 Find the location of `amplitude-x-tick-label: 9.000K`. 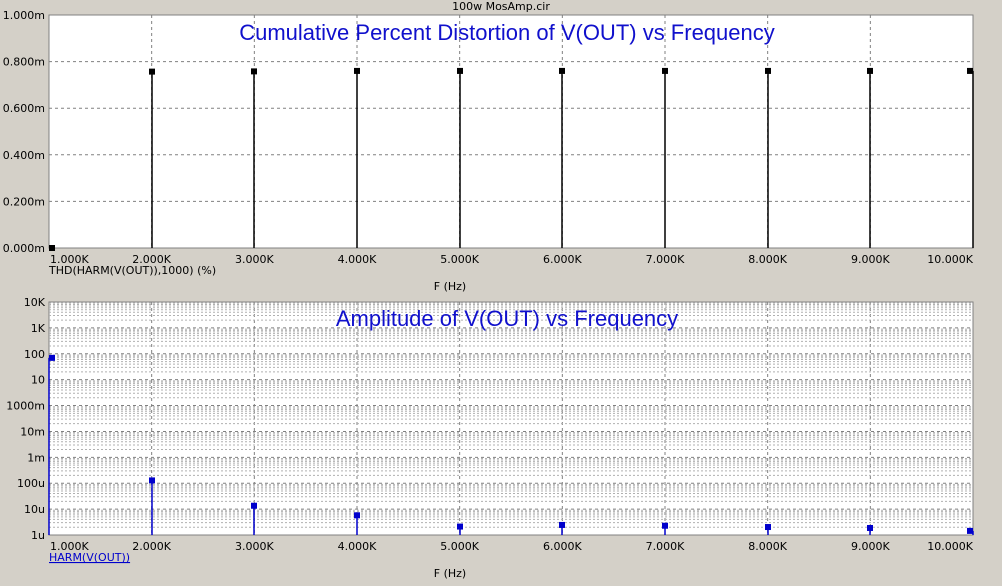

amplitude-x-tick-label: 9.000K is located at coordinates (870, 546).